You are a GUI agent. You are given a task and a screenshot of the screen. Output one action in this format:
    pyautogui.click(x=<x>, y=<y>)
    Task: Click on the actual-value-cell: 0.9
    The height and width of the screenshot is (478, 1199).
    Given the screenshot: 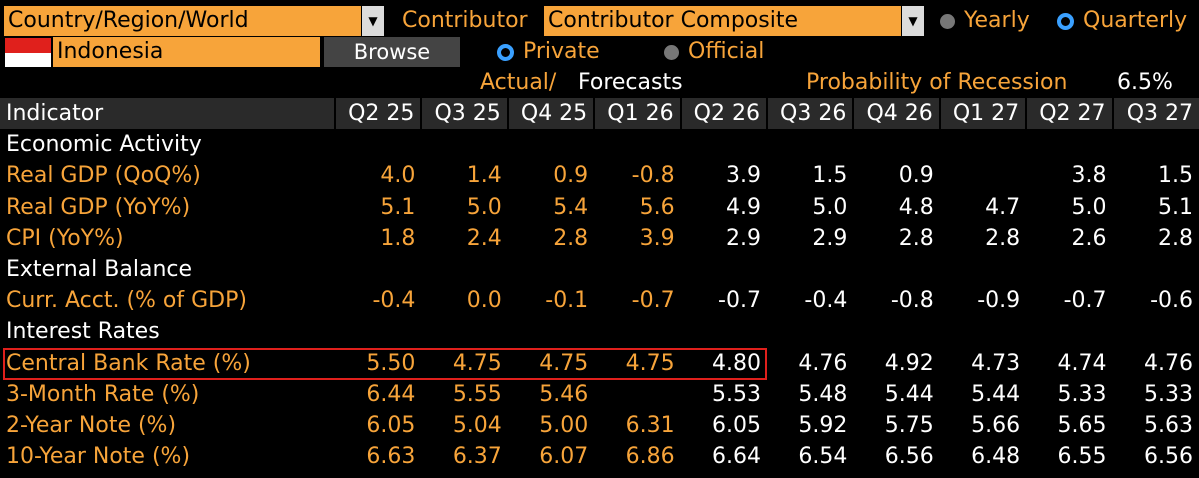 What is the action you would take?
    pyautogui.click(x=571, y=176)
    